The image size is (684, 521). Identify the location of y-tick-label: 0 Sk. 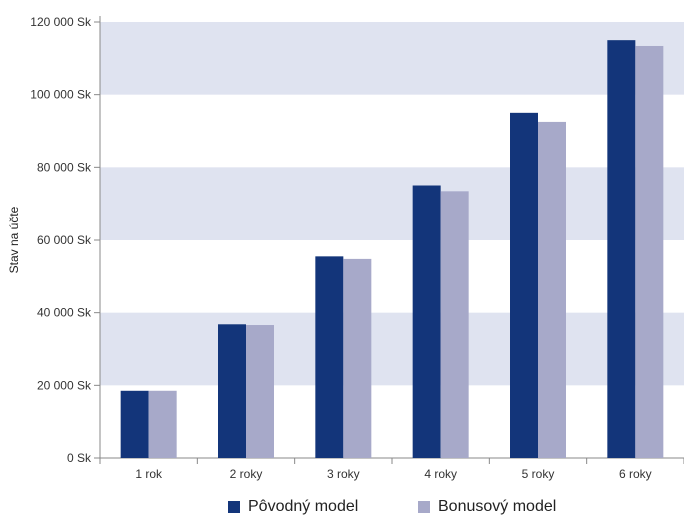
(79, 458).